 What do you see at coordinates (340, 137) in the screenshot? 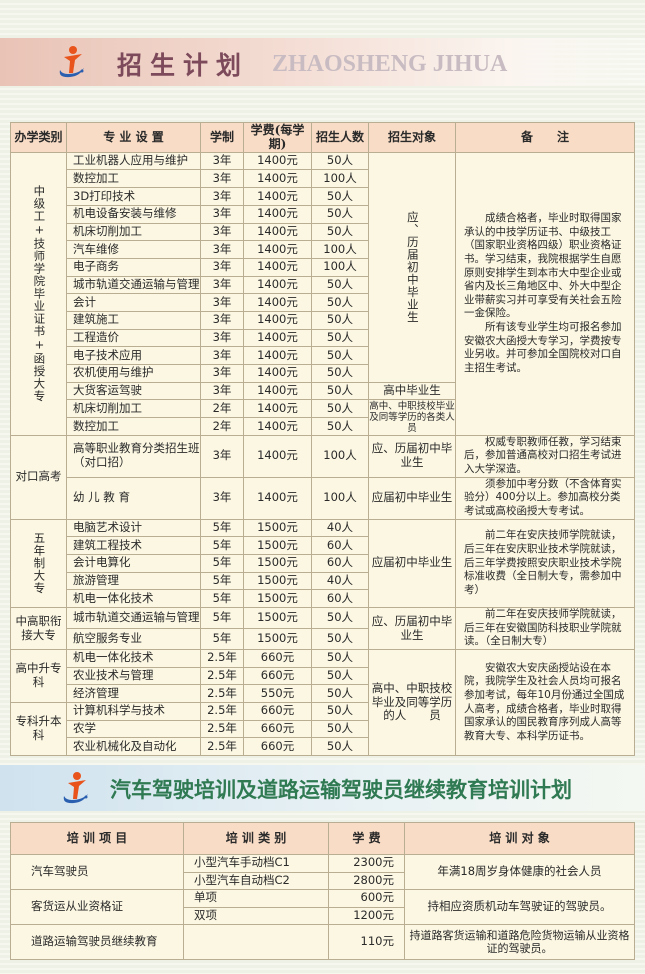
I see `column-header: 招生人数` at bounding box center [340, 137].